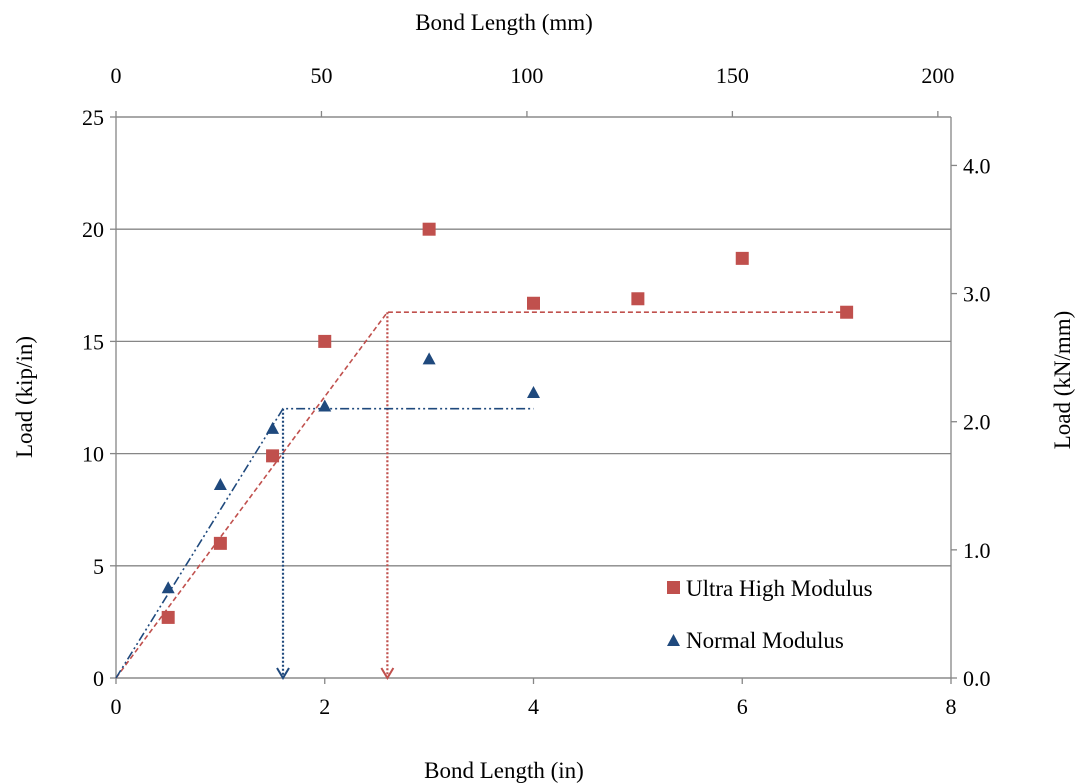 The width and height of the screenshot is (1081, 784). What do you see at coordinates (977, 422) in the screenshot?
I see `y-right-tick-label: 2.0` at bounding box center [977, 422].